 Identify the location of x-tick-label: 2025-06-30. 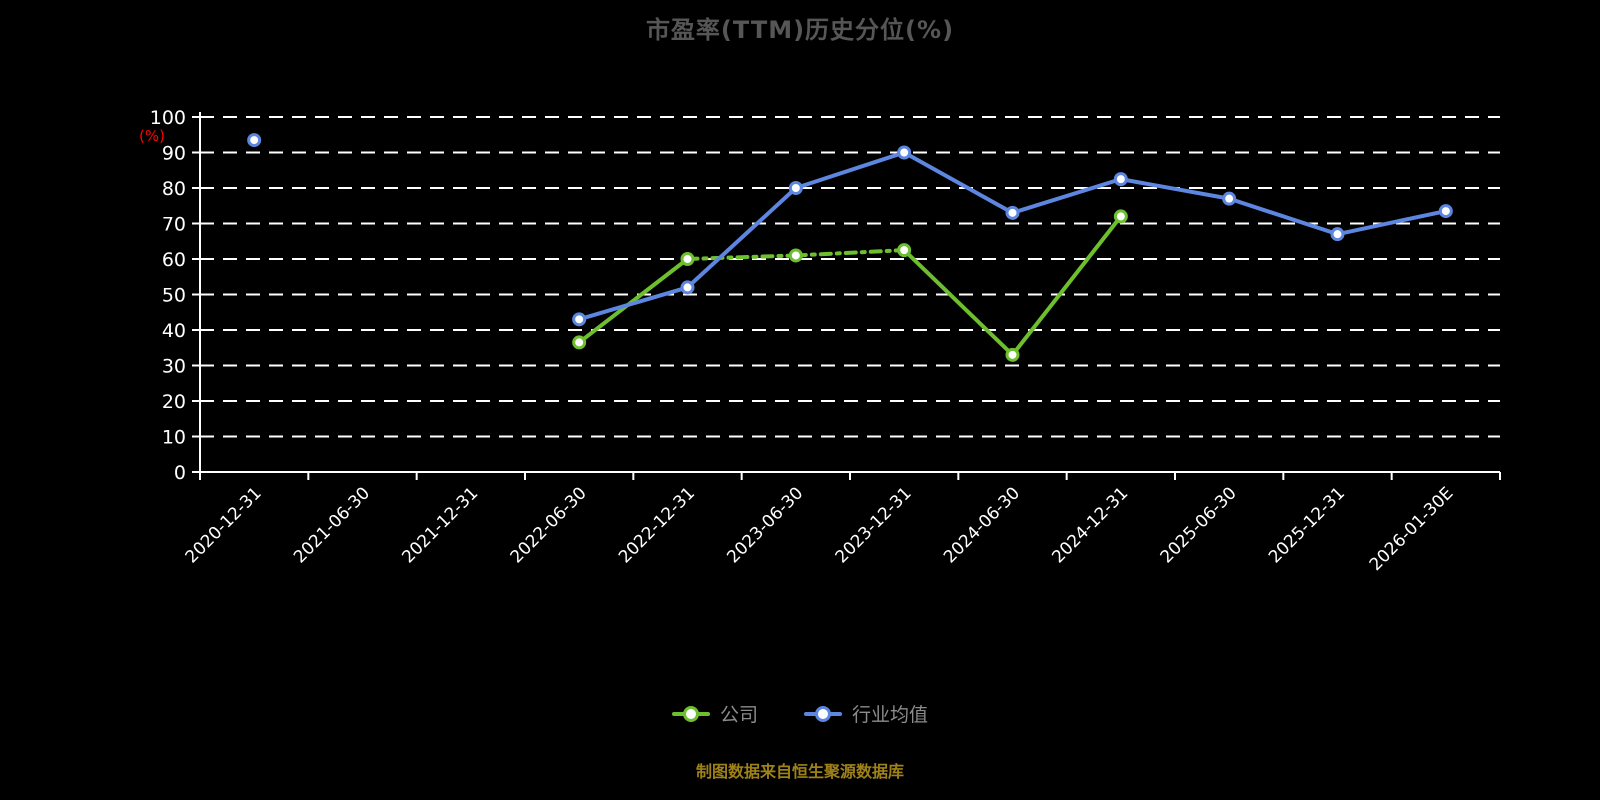
(1199, 525).